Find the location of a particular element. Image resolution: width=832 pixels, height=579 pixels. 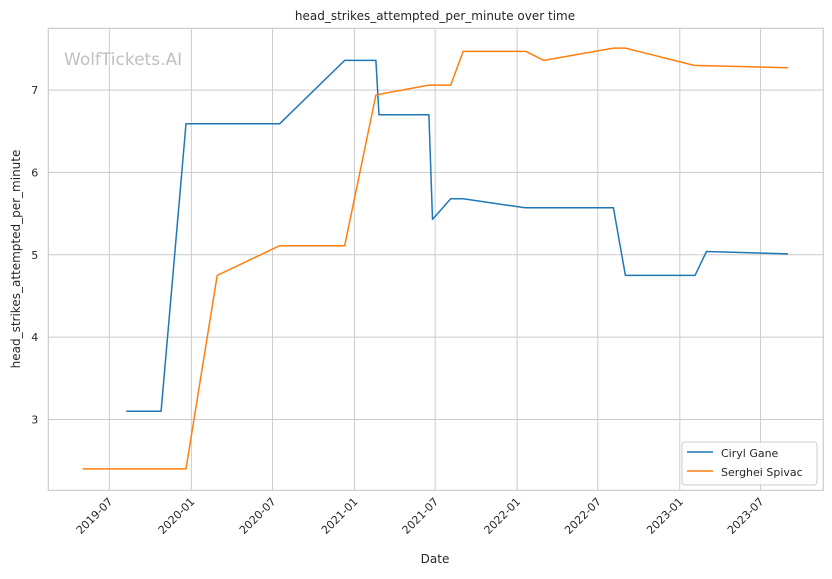

x-tick-label: 2023-07 is located at coordinates (746, 516).